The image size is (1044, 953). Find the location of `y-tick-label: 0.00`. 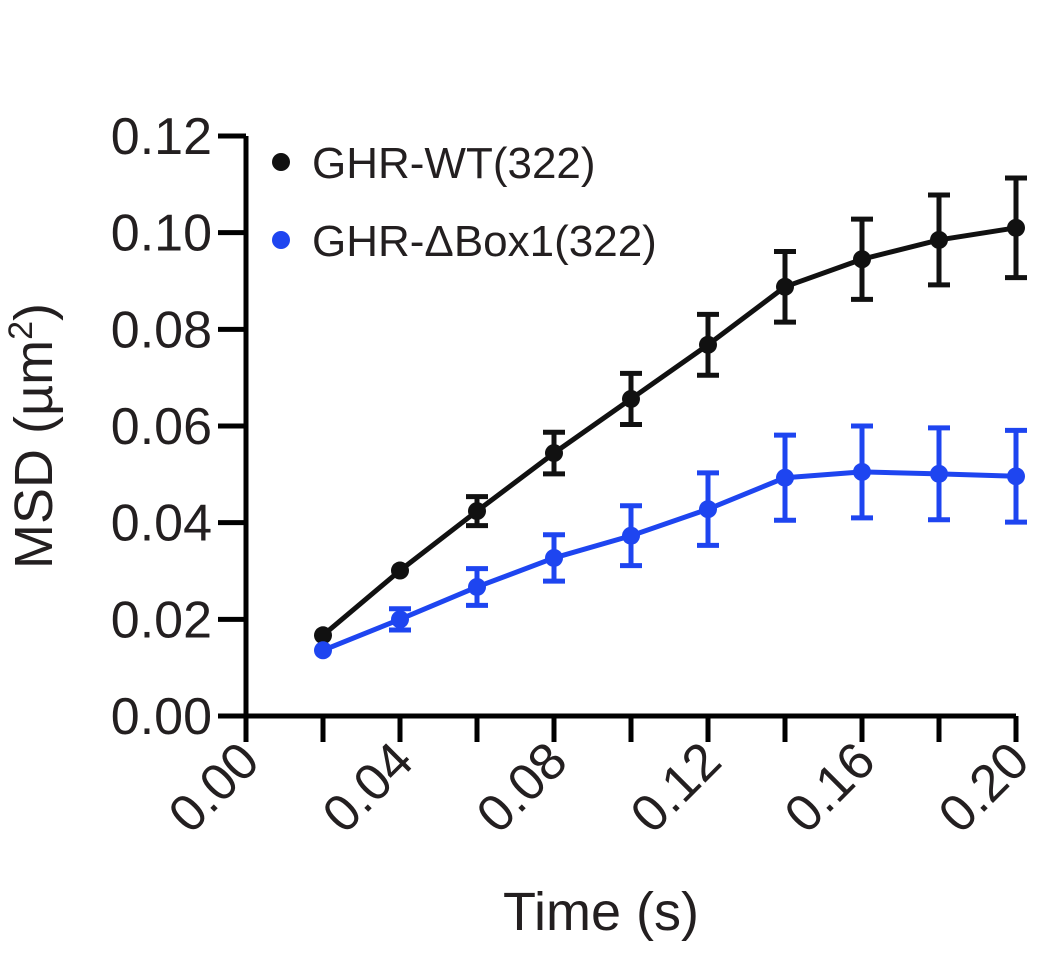

y-tick-label: 0.00 is located at coordinates (161, 717).